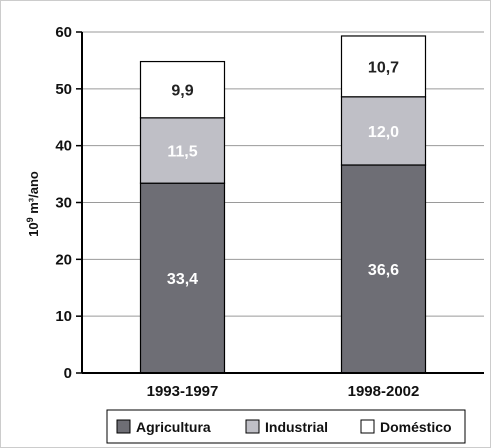 The width and height of the screenshot is (491, 448). What do you see at coordinates (68, 373) in the screenshot?
I see `y-tick-label: 0` at bounding box center [68, 373].